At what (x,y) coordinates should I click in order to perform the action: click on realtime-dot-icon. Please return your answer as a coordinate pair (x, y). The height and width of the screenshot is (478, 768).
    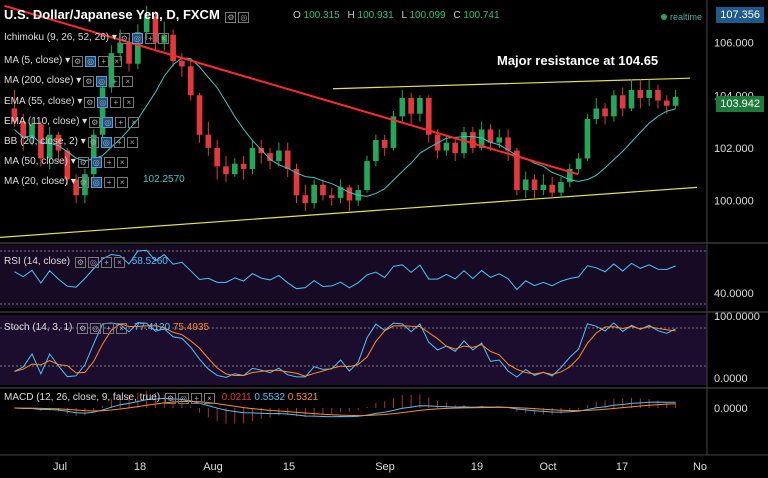
    Looking at the image, I should click on (664, 17).